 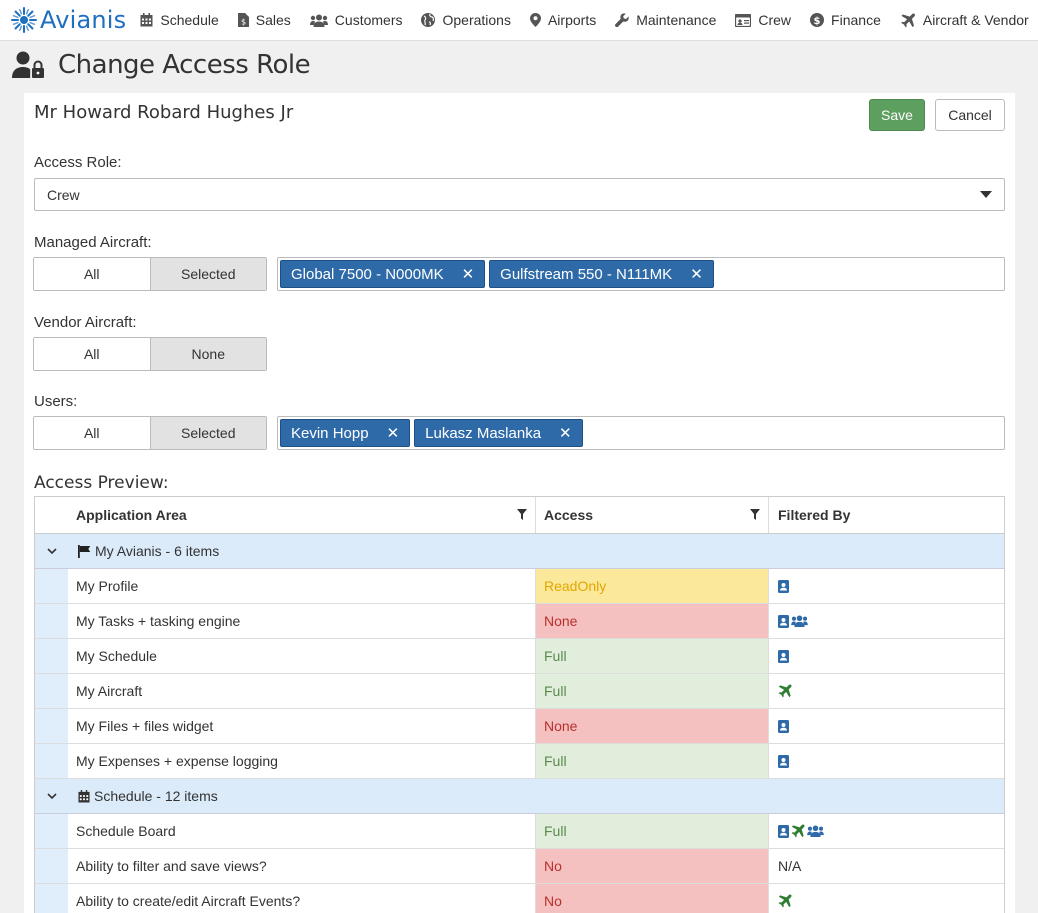 I want to click on cell-area: My Tasks + tasking engine, so click(x=302, y=621).